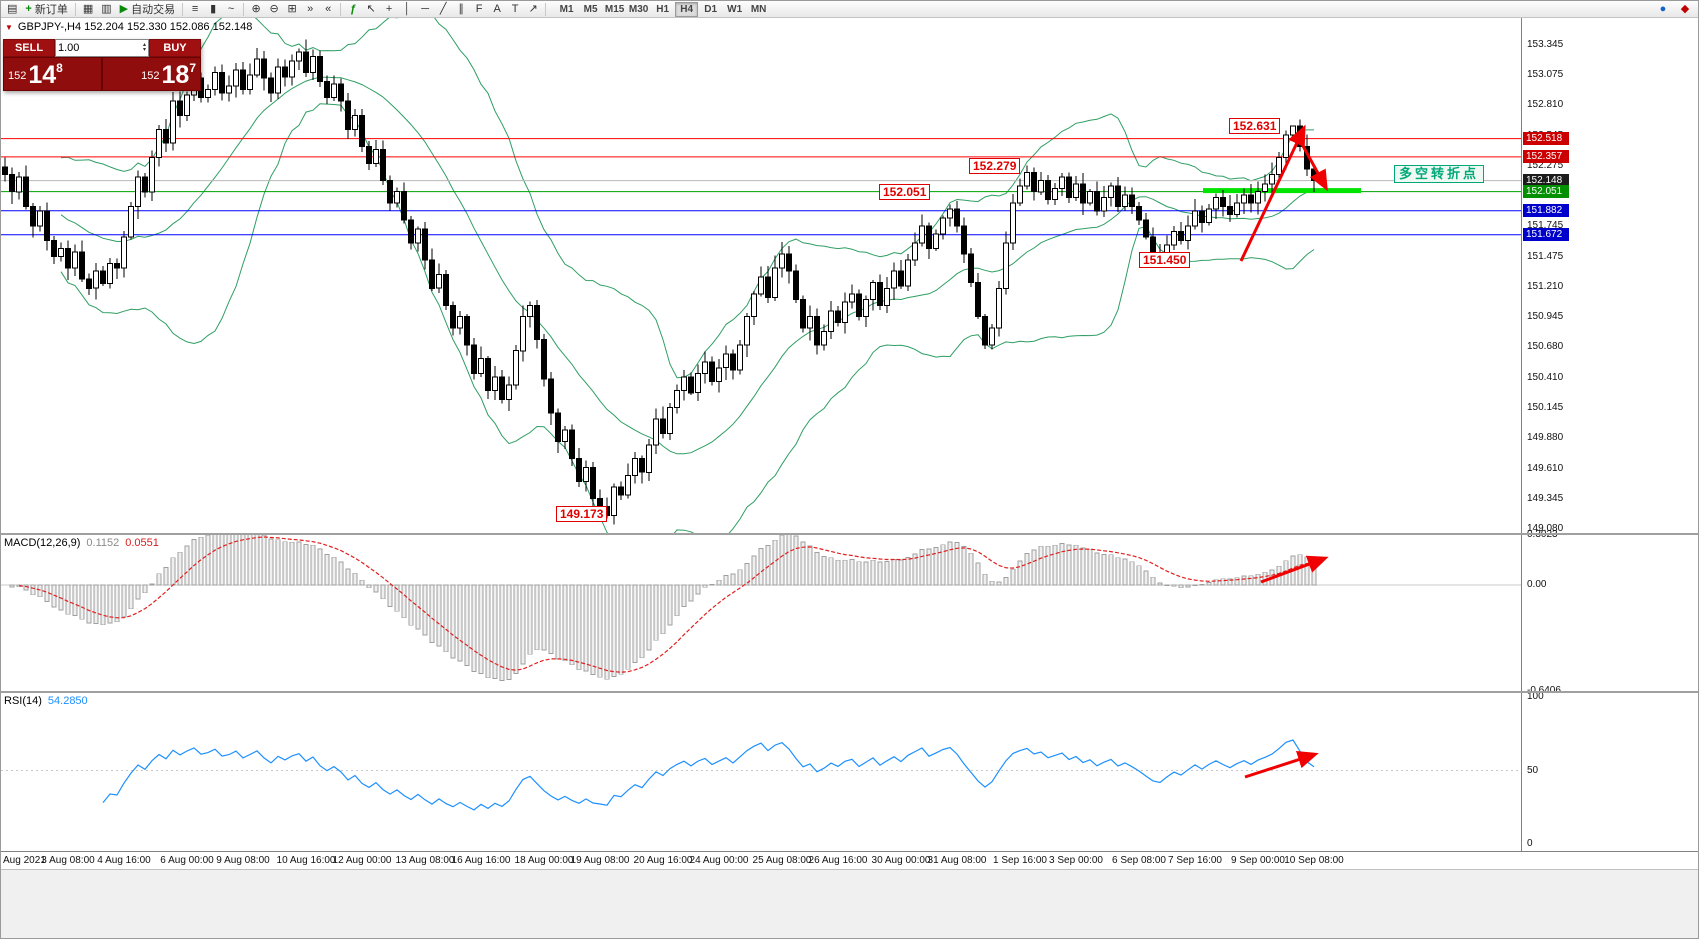  What do you see at coordinates (371, 9) in the screenshot?
I see `cursor-button: ↖` at bounding box center [371, 9].